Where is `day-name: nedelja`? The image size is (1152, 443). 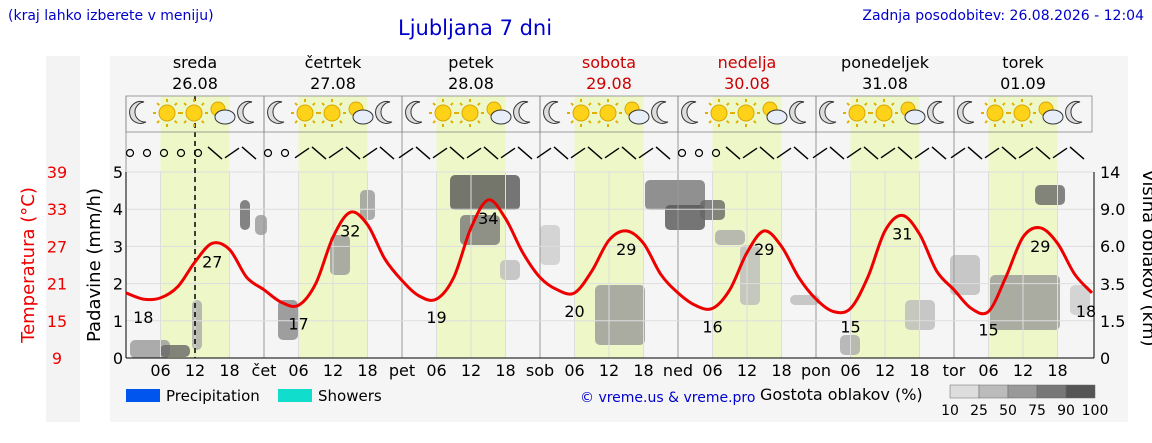 day-name: nedelja is located at coordinates (747, 62).